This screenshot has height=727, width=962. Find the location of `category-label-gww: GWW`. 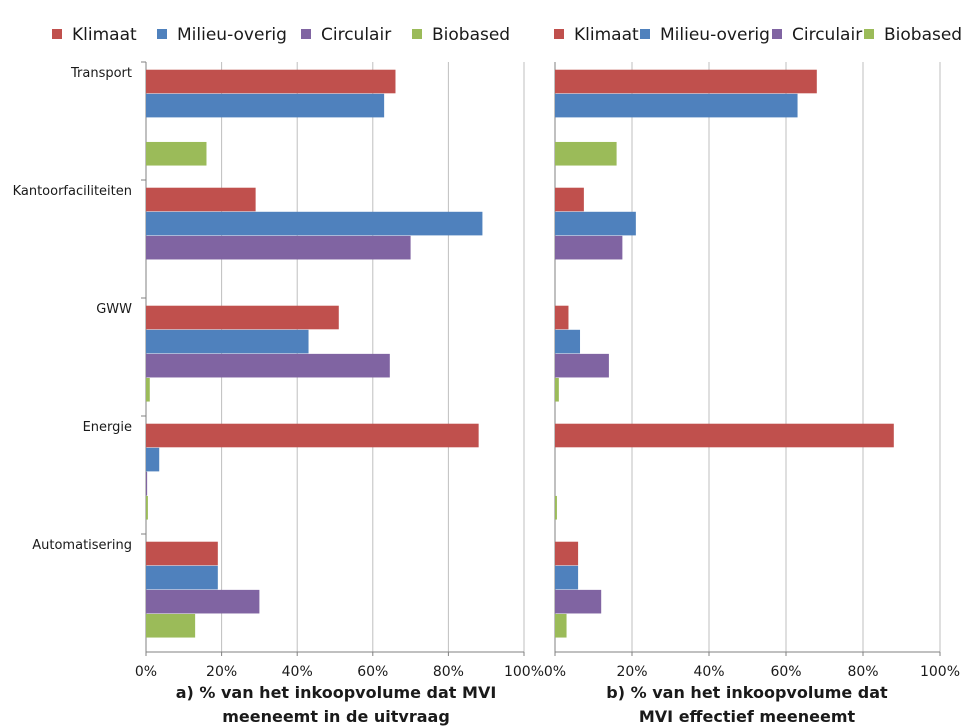

category-label-gww: GWW is located at coordinates (114, 309).